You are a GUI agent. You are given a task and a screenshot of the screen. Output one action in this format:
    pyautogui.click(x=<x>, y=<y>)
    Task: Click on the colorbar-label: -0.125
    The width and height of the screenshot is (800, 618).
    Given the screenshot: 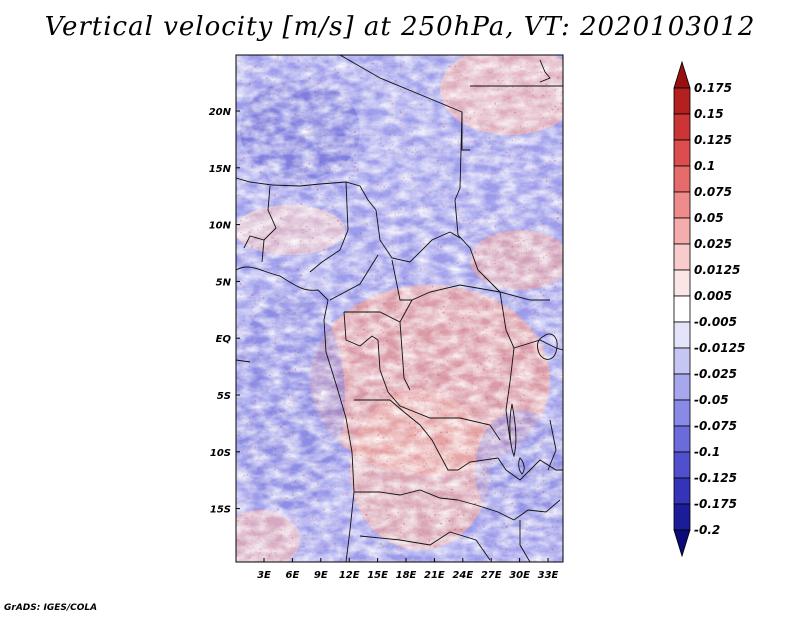 What is the action you would take?
    pyautogui.click(x=715, y=478)
    